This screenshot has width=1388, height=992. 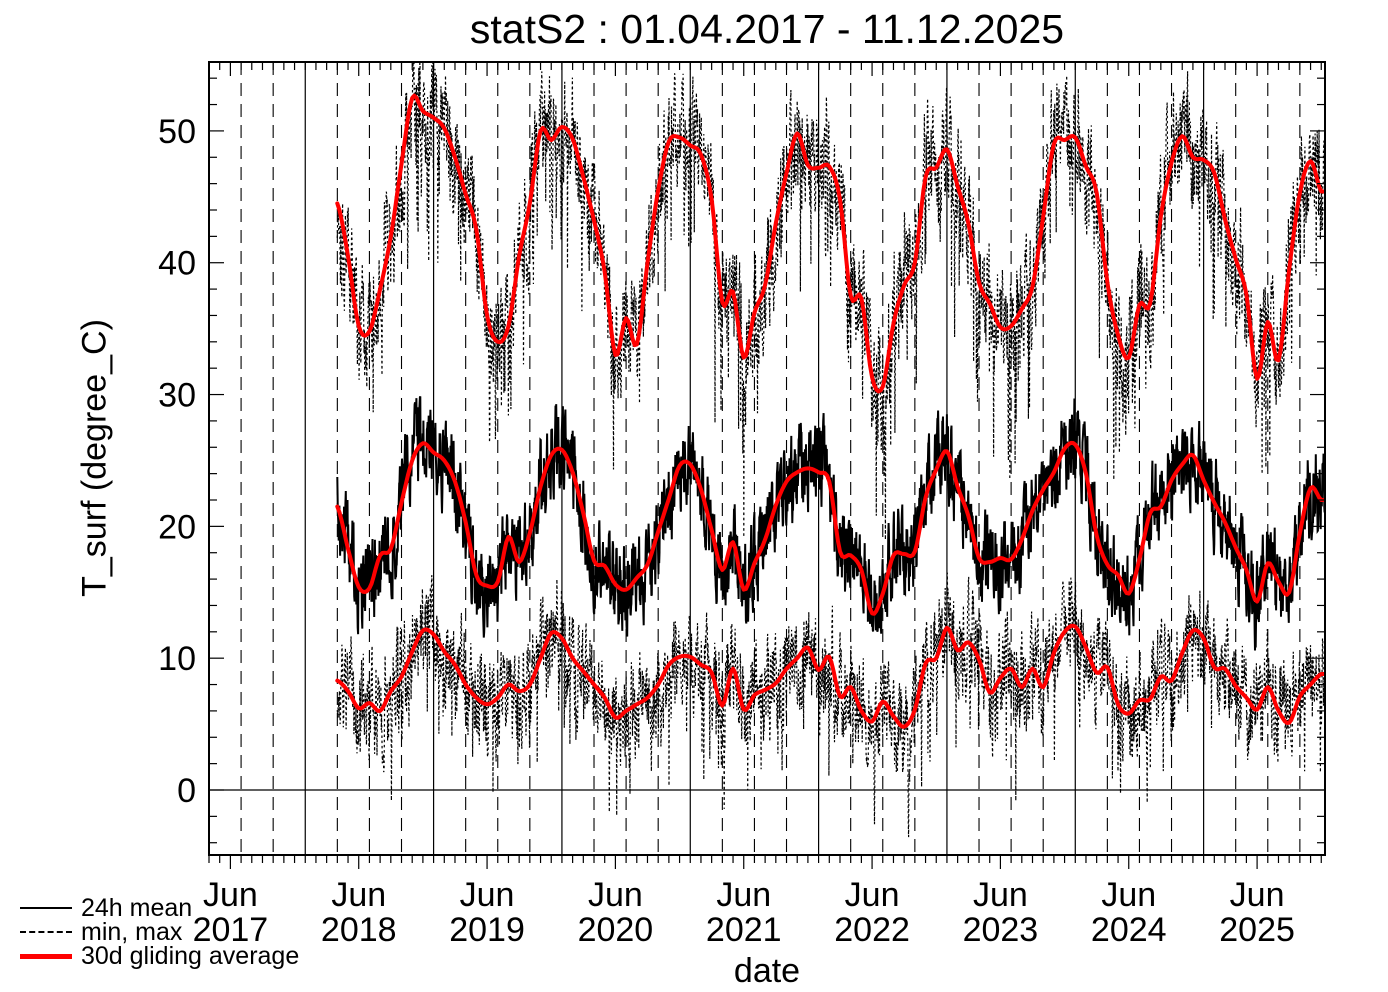 I want to click on plot-title: statS2 : 01.04.2017 - 11.12.2025, so click(x=767, y=29).